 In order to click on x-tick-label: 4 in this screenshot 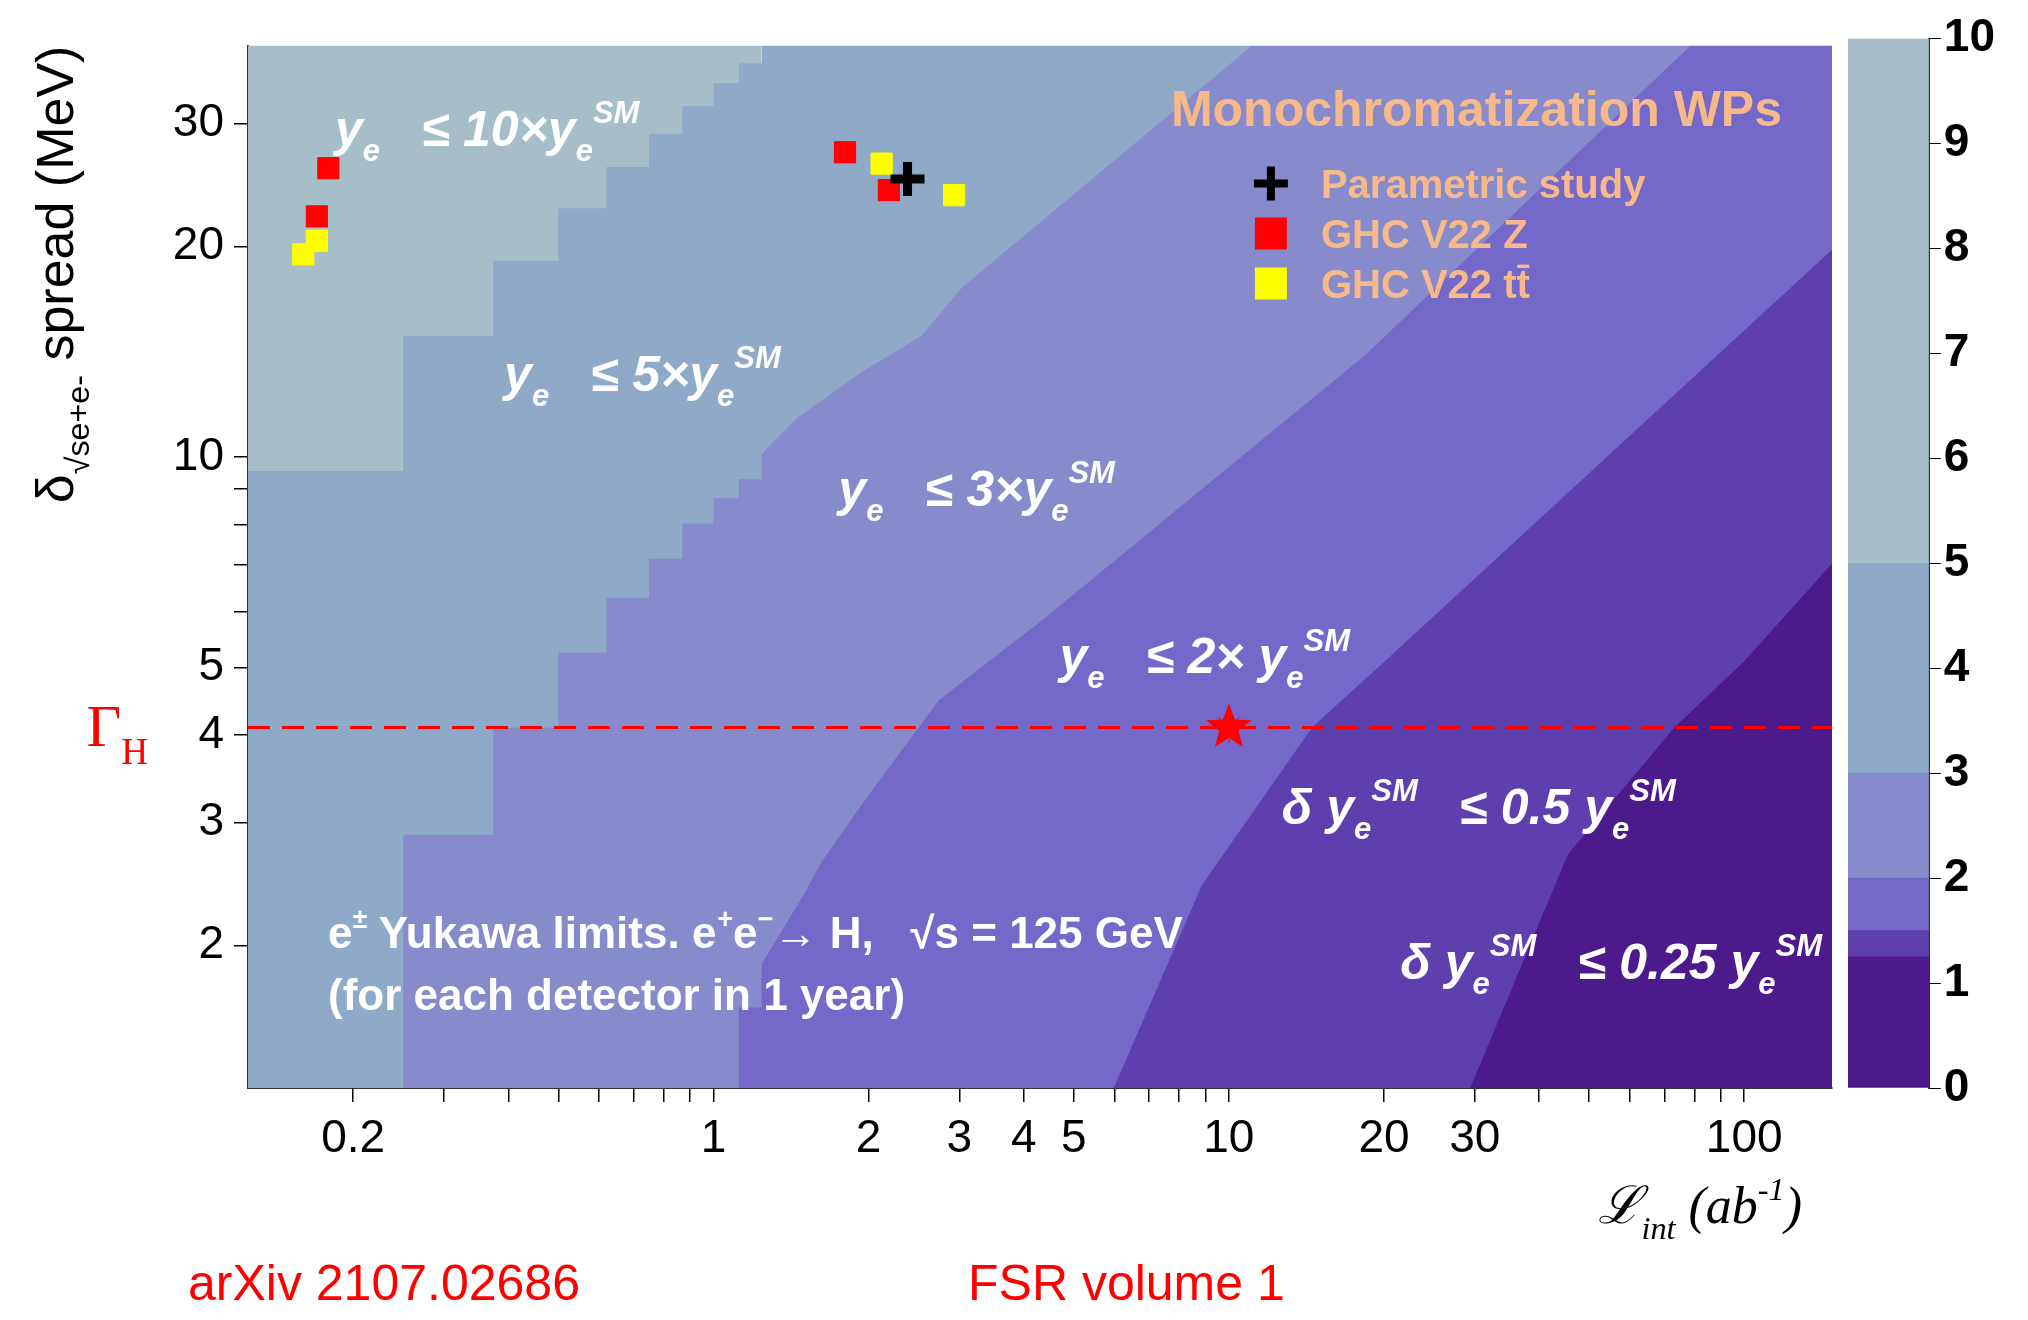, I will do `click(1023, 1136)`.